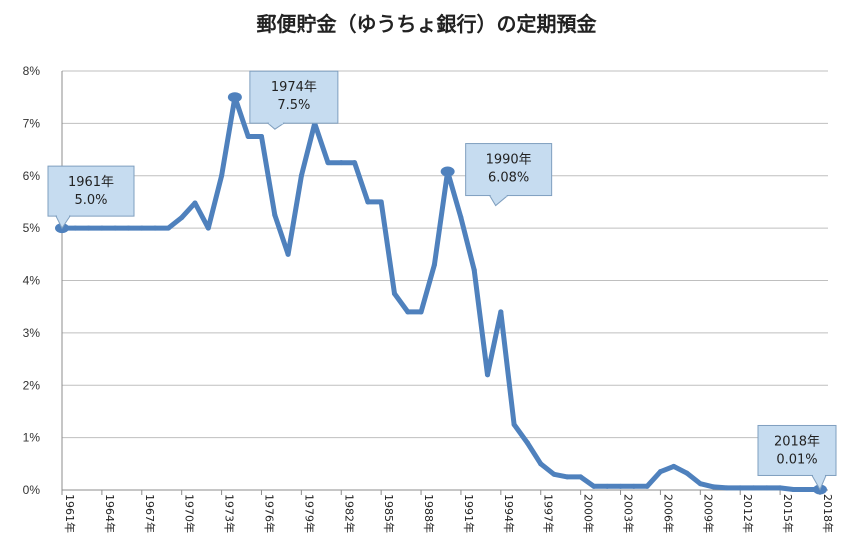 The width and height of the screenshot is (853, 544). I want to click on y-tick-label: 2%, so click(32, 385).